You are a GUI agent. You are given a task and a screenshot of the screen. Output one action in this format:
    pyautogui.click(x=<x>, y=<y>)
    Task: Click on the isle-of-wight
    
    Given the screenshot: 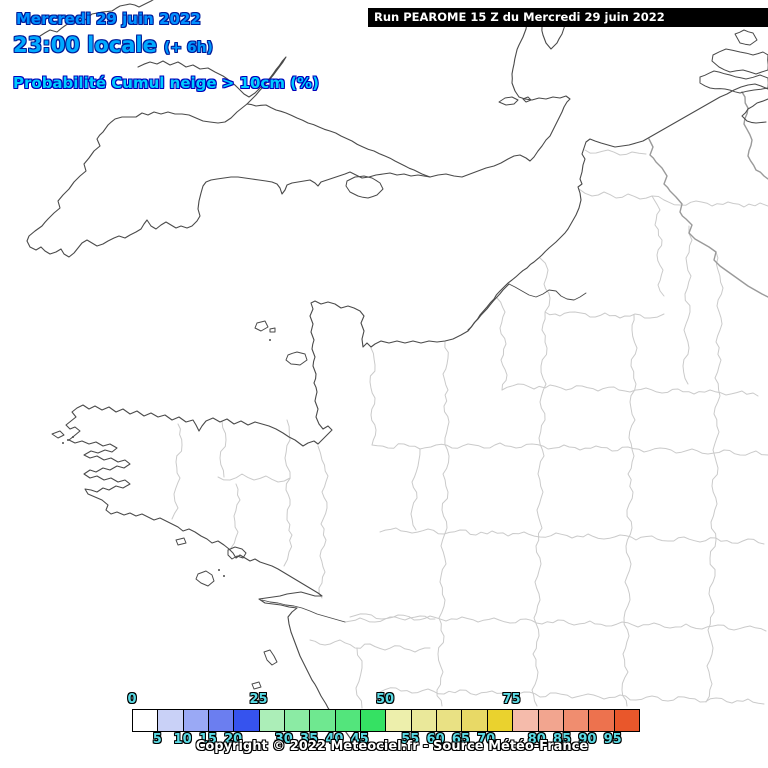 What is the action you would take?
    pyautogui.click(x=364, y=187)
    